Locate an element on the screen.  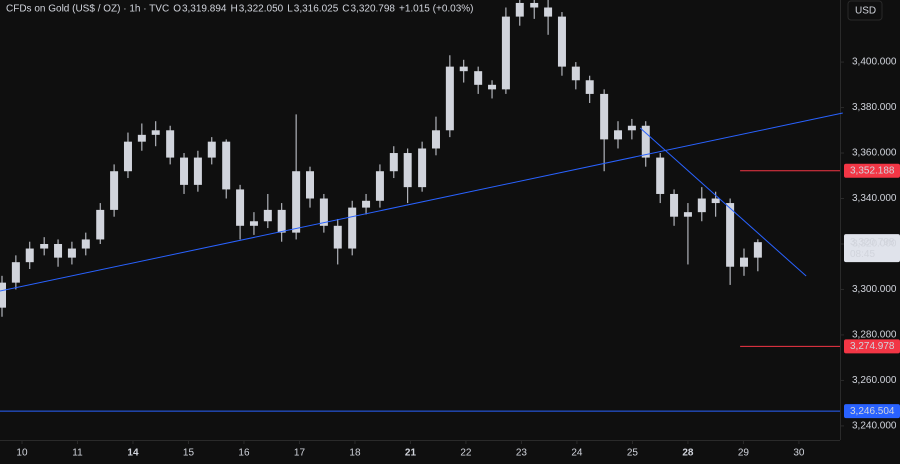
x-tick-label: 28 is located at coordinates (688, 453).